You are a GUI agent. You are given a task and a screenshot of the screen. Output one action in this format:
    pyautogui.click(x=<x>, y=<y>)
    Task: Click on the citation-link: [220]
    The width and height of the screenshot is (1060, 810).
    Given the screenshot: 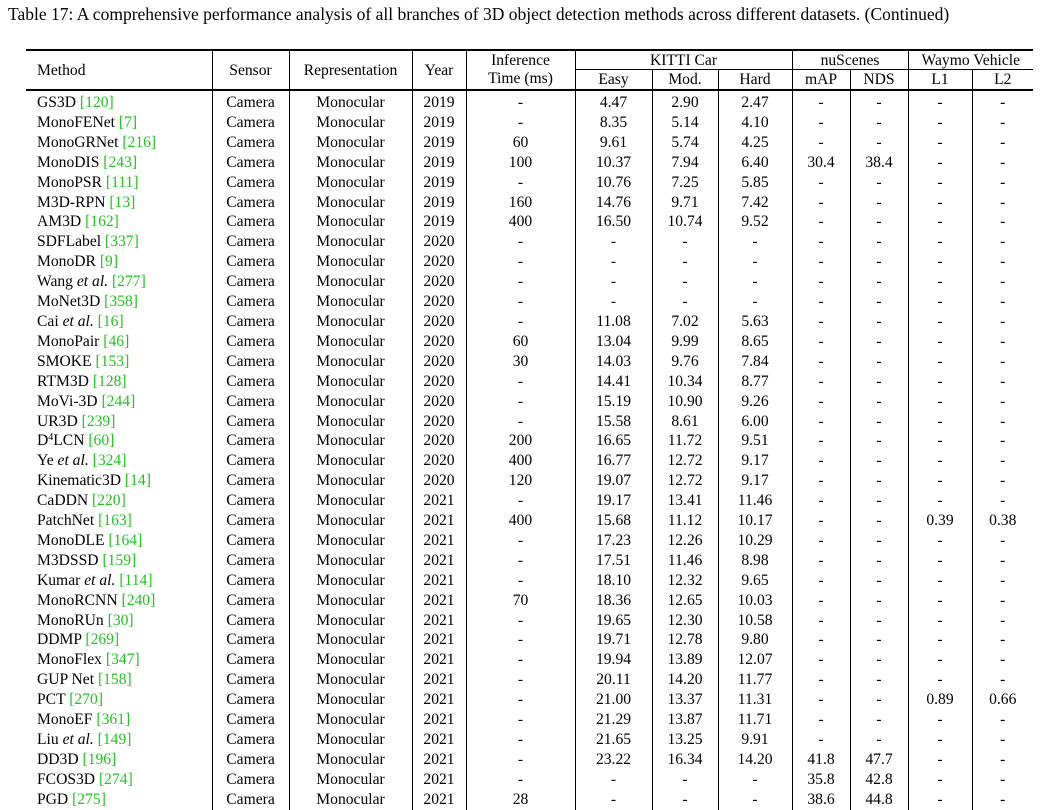 What is the action you would take?
    pyautogui.click(x=109, y=501)
    